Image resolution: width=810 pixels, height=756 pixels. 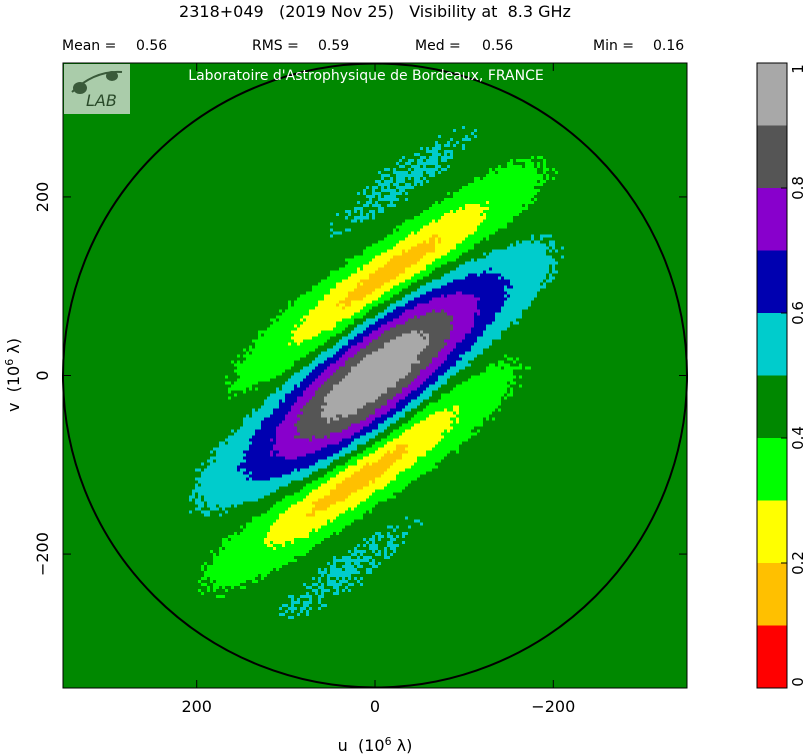 I want to click on colorbar-frame, so click(x=772, y=375).